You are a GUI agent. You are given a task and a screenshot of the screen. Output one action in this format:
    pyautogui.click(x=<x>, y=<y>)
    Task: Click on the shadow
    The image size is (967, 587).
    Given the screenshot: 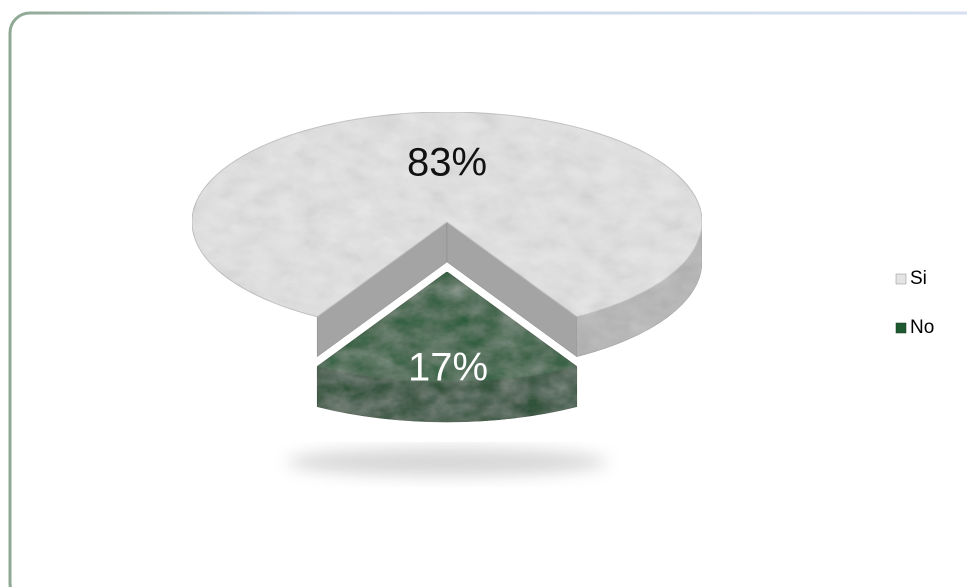 What is the action you would take?
    pyautogui.click(x=447, y=462)
    